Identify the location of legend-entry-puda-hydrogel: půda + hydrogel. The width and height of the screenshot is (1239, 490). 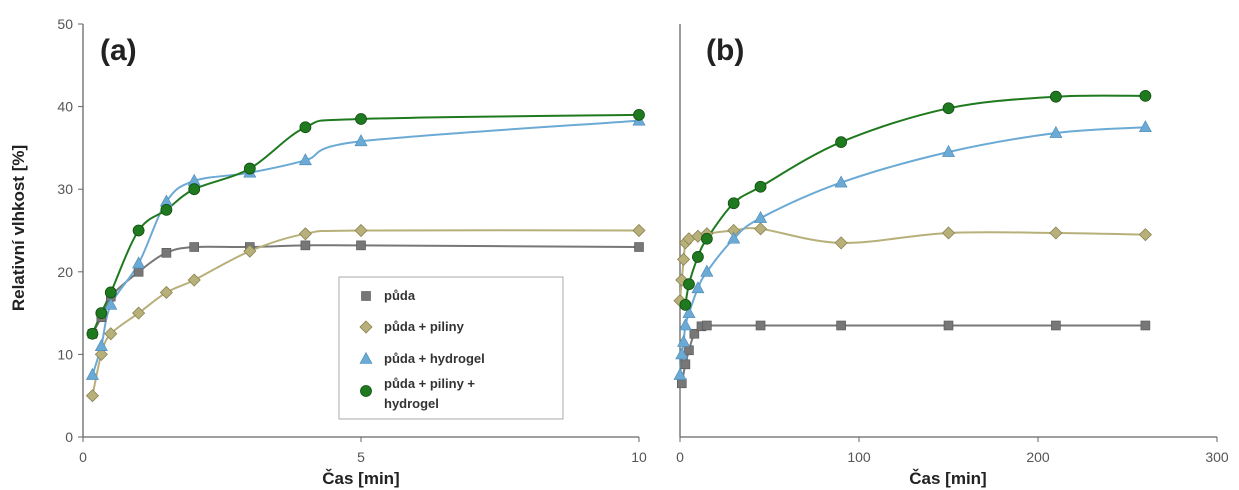
(422, 358).